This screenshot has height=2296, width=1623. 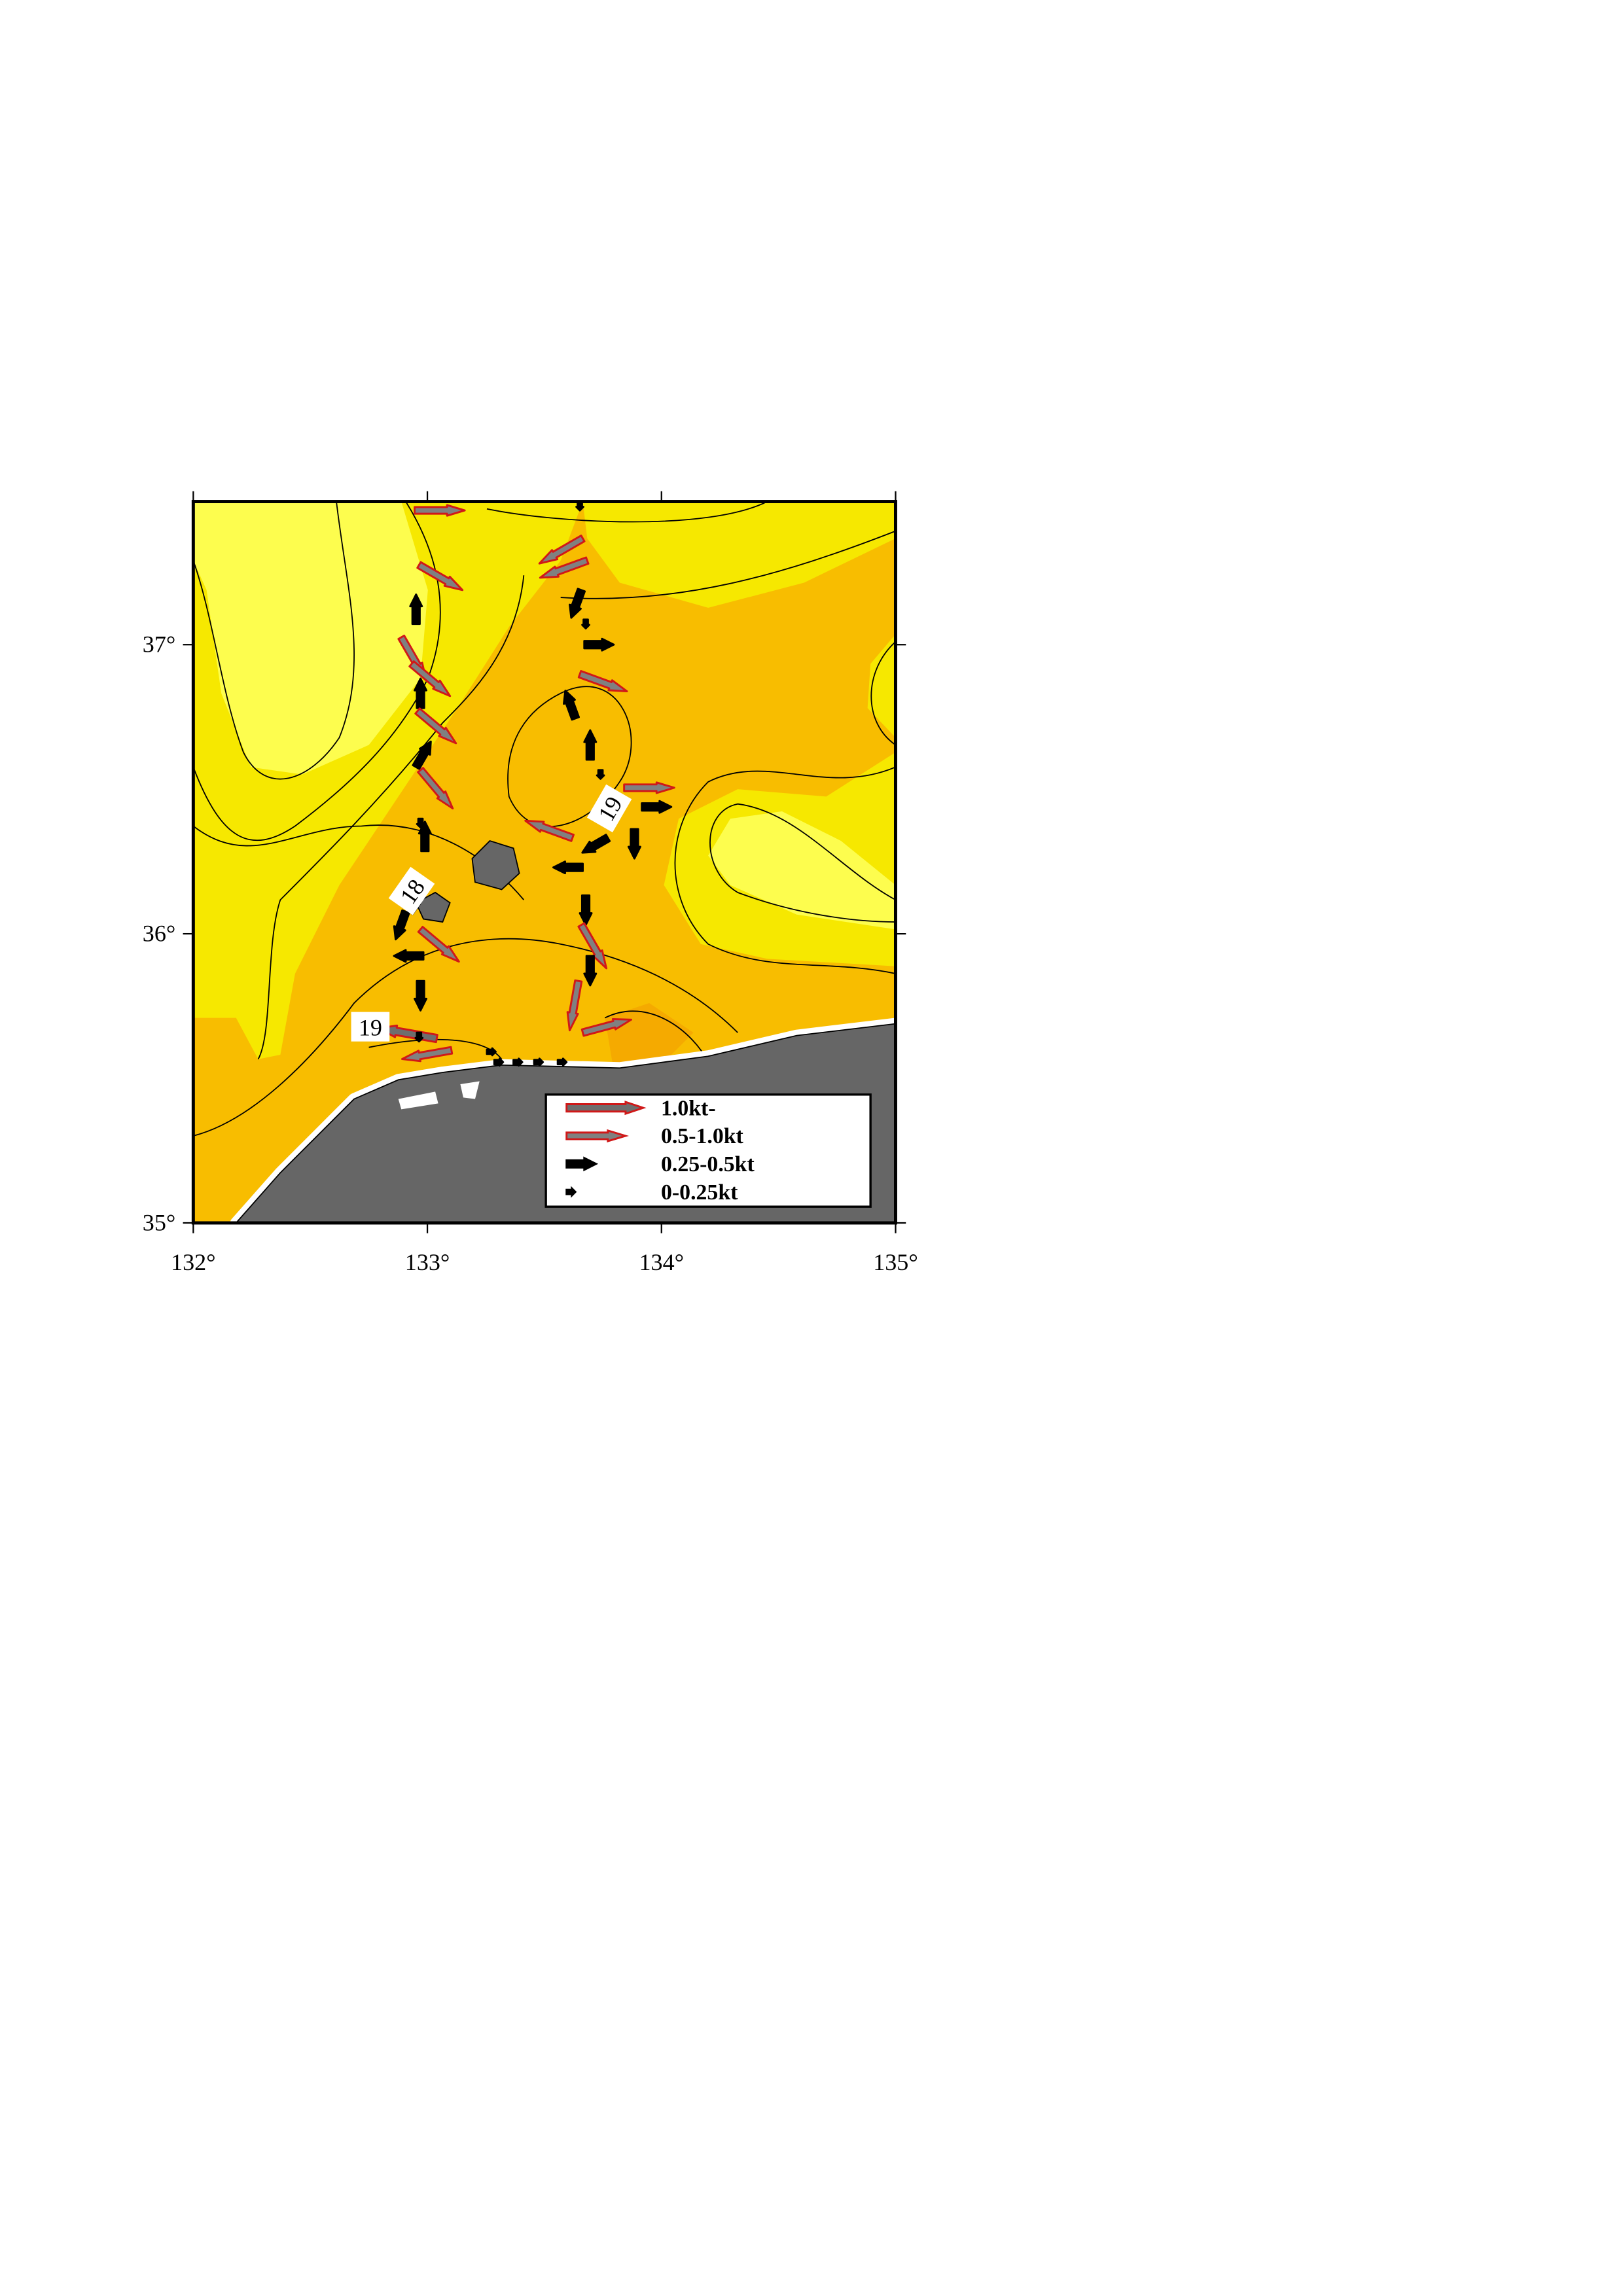 I want to click on legend-label: 0-0.25kt, so click(x=699, y=1192).